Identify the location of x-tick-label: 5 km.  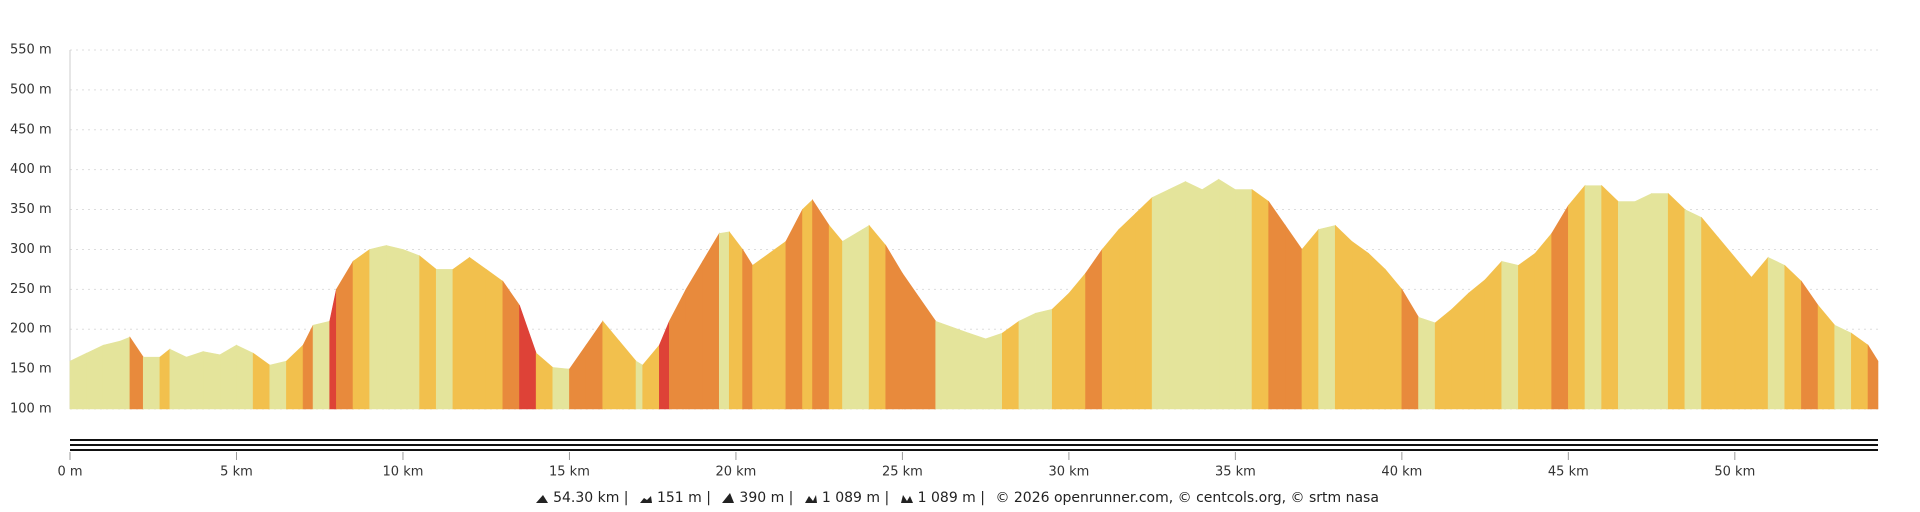
(236, 472).